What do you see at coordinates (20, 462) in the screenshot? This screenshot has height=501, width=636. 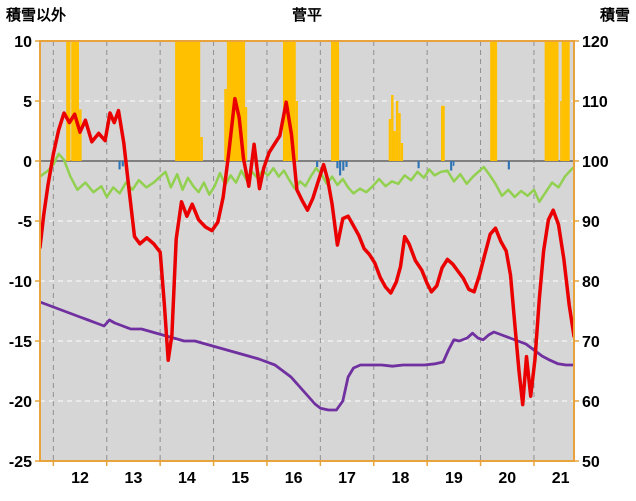 I see `left-axis-tick-label: -25` at bounding box center [20, 462].